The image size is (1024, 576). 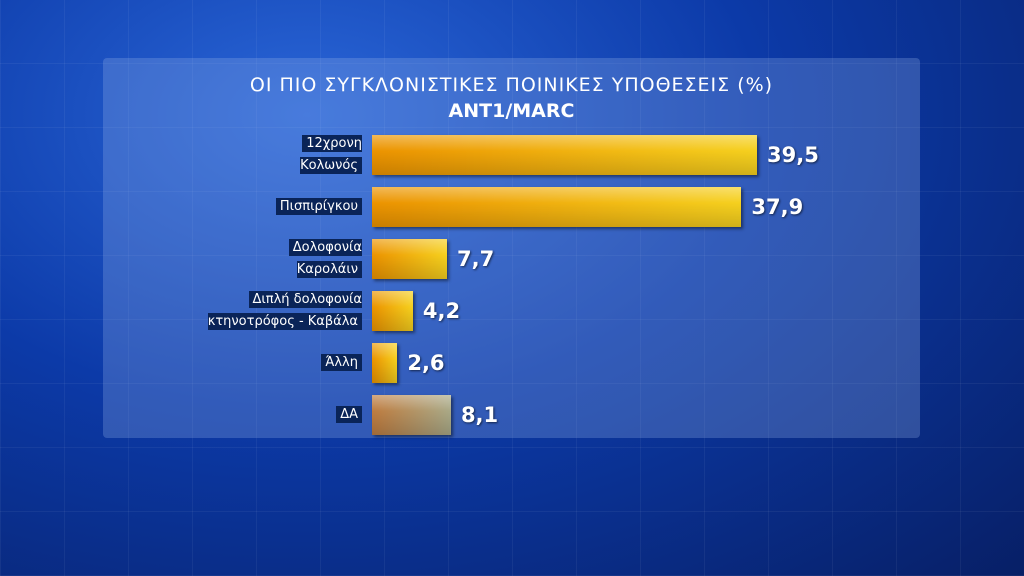 I want to click on category-label: 12χρονη Κολωνός, so click(x=331, y=155).